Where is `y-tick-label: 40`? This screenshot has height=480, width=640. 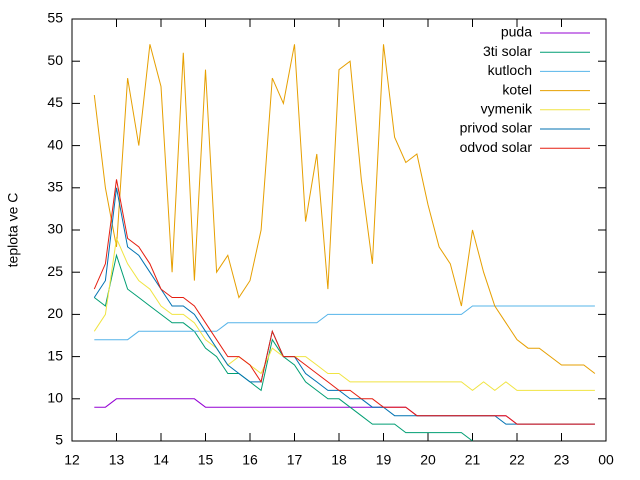 y-tick-label: 40 is located at coordinates (55, 144).